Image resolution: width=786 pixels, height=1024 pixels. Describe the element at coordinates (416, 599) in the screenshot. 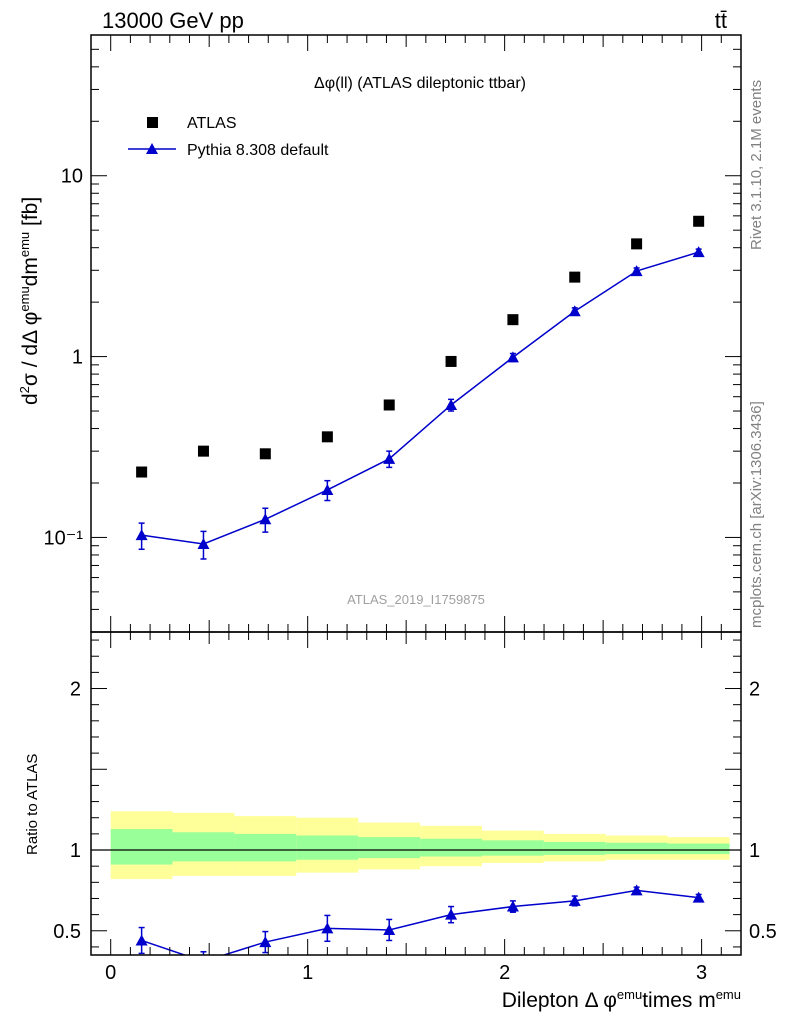

I see `analysis-watermark: ATLAS_2019_I1759875` at that location.